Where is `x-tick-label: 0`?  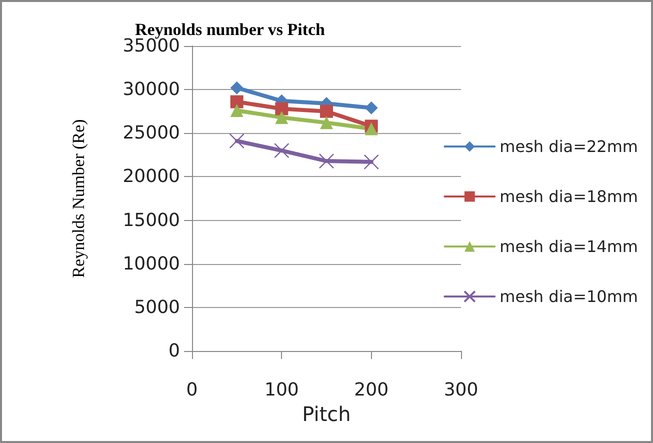 x-tick-label: 0 is located at coordinates (192, 390).